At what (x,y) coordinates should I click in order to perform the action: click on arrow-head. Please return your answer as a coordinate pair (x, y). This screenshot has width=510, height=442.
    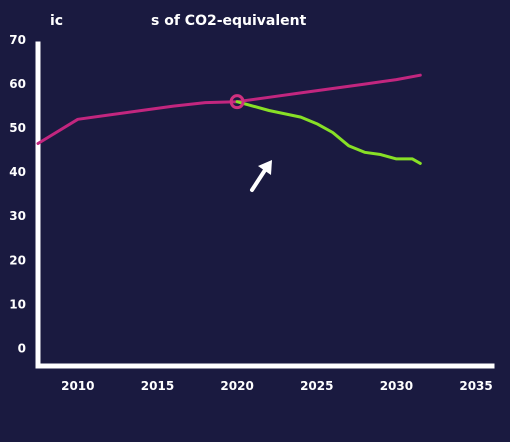
    Looking at the image, I should click on (265, 167).